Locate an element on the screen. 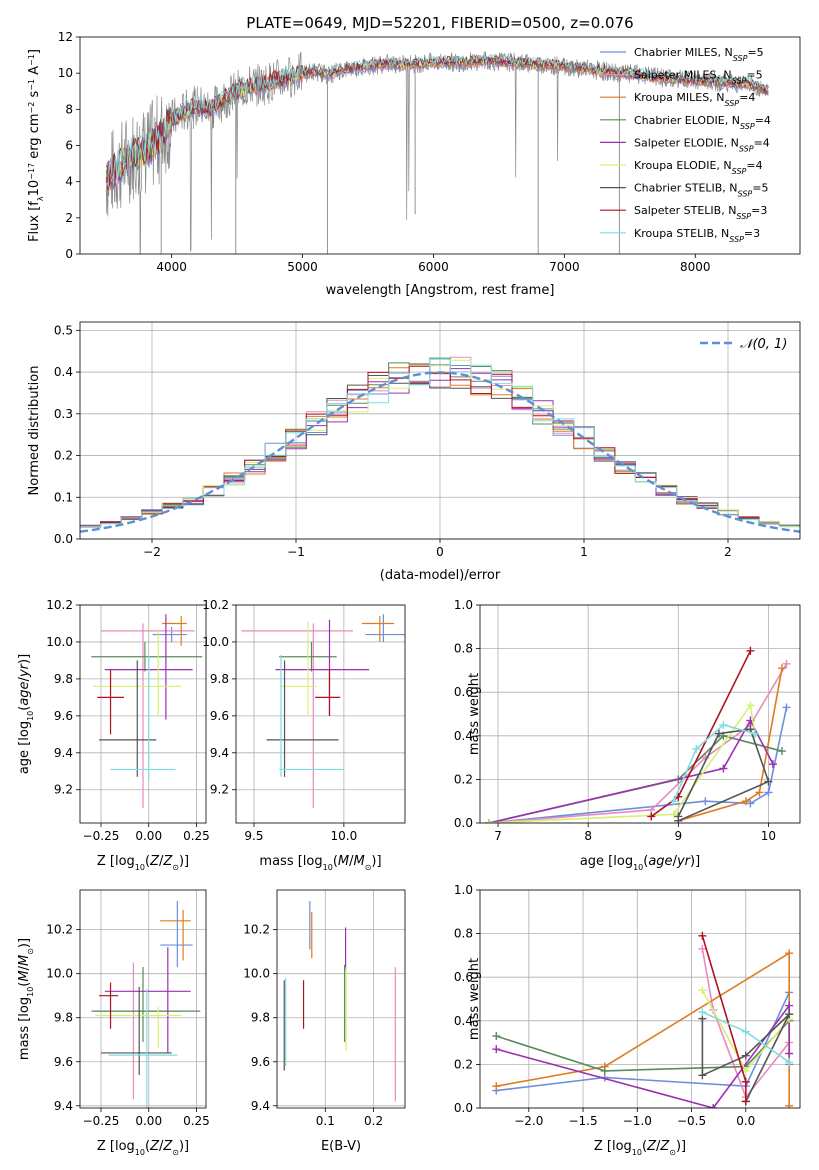 Image resolution: width=819 pixels, height=1170 pixels. x-axis-label: age [log10(age/yr)] is located at coordinates (640, 863).